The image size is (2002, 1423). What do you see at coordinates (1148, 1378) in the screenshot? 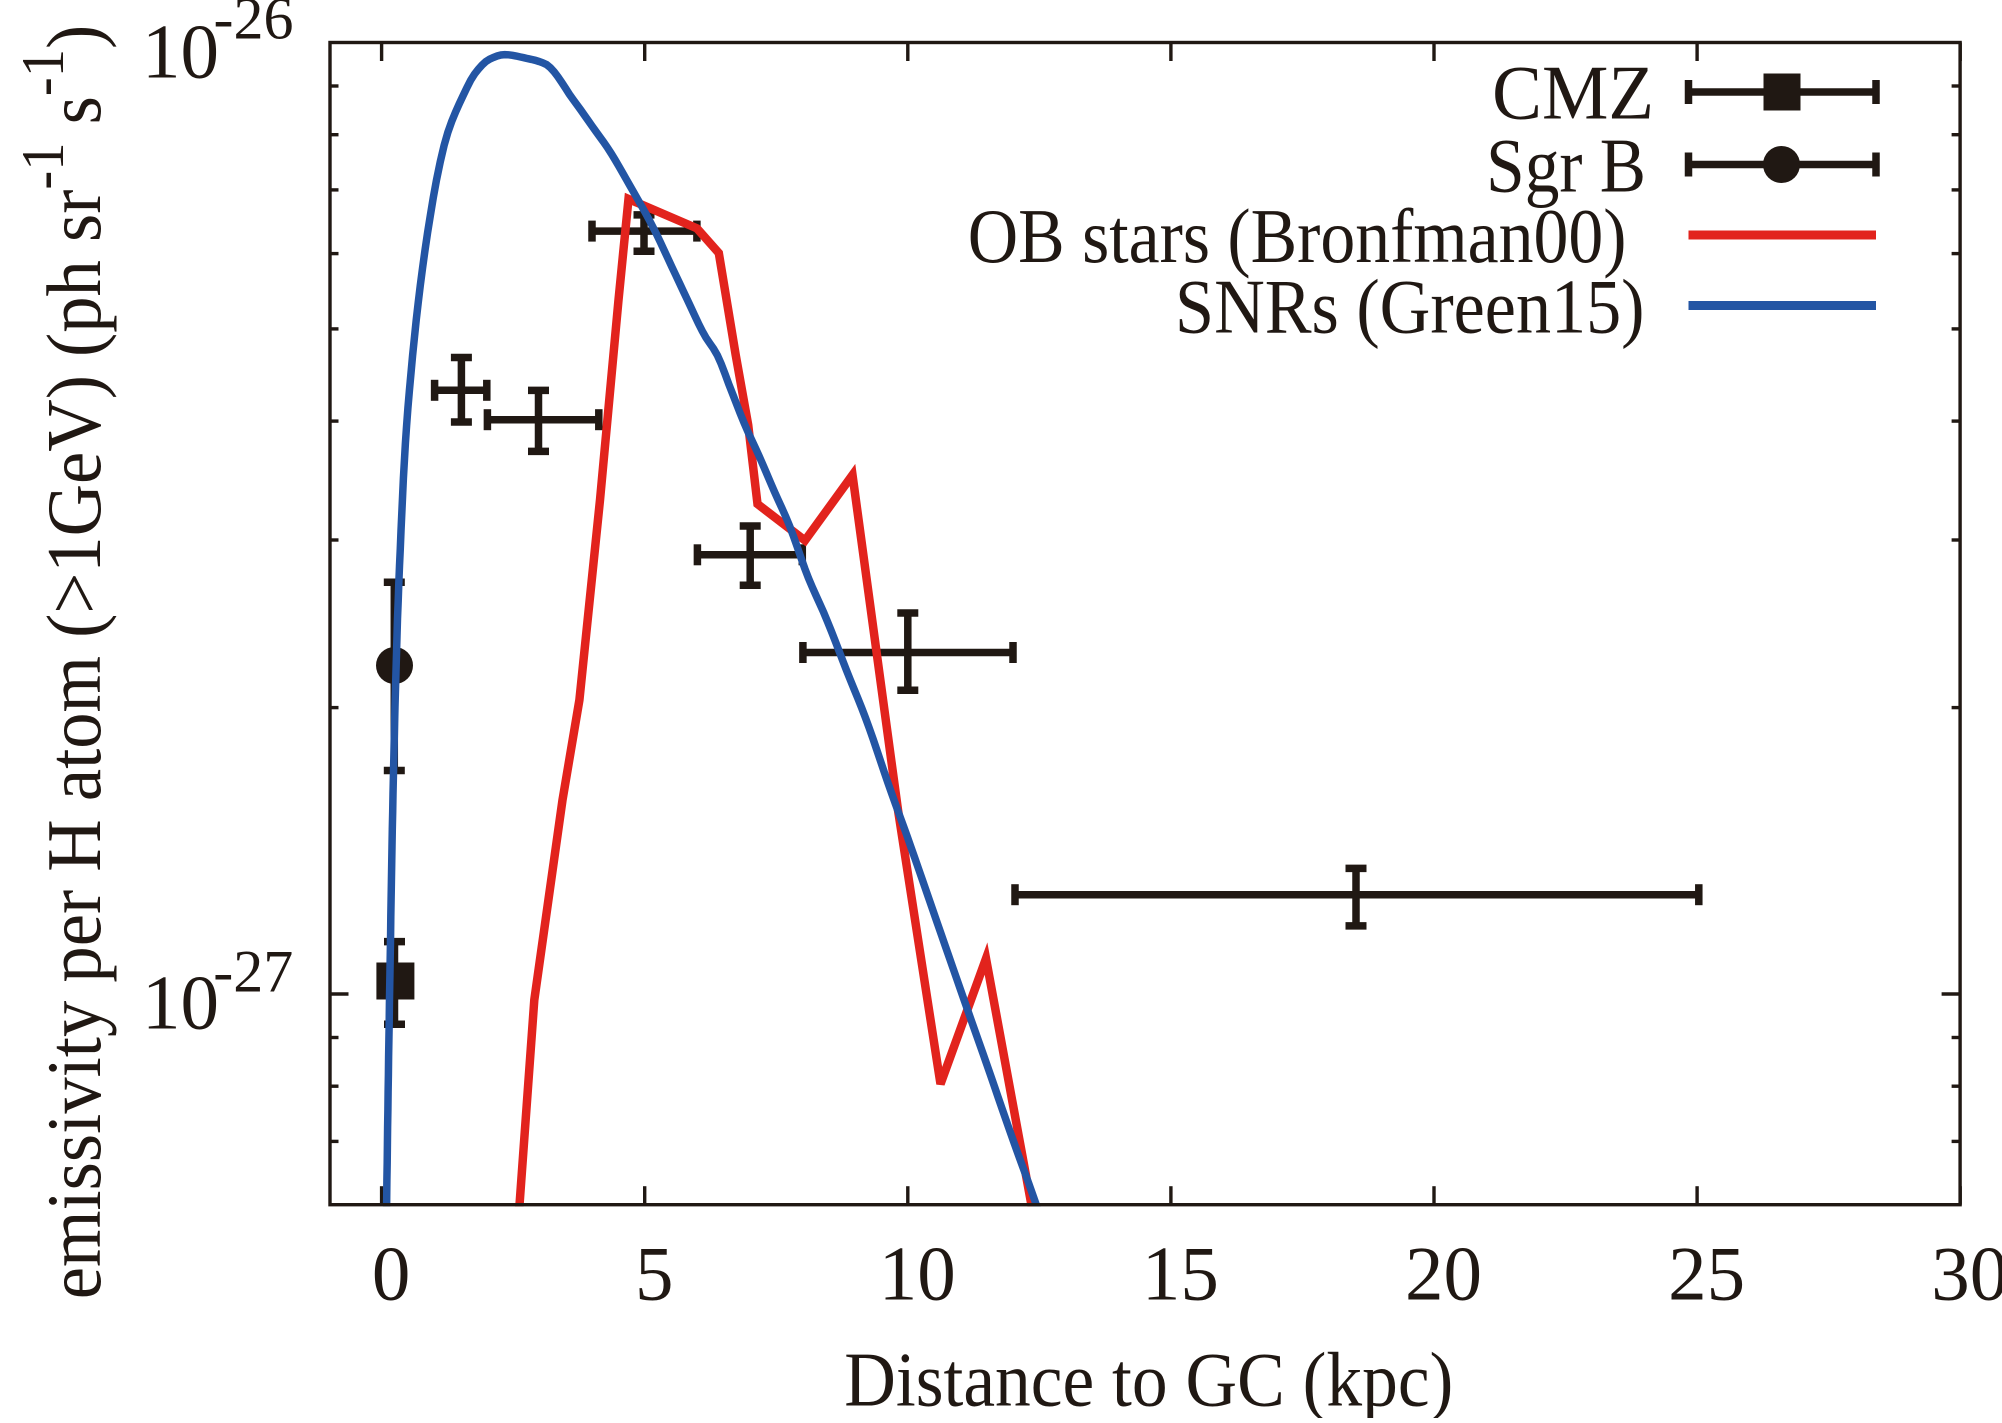
I see `svg-text: Distance to GC (kpc)` at bounding box center [1148, 1378].